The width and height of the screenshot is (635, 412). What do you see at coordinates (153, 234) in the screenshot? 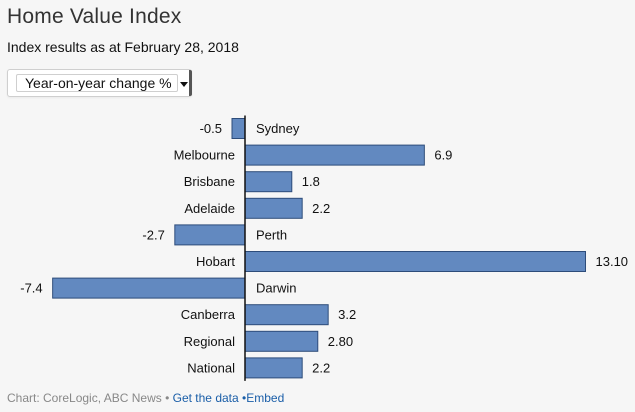
I see `value-label: -2.7` at bounding box center [153, 234].